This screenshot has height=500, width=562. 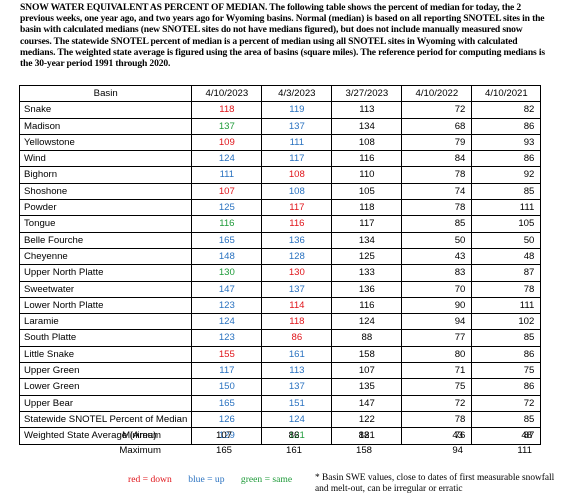 I want to click on value-cell: 111, so click(x=227, y=175).